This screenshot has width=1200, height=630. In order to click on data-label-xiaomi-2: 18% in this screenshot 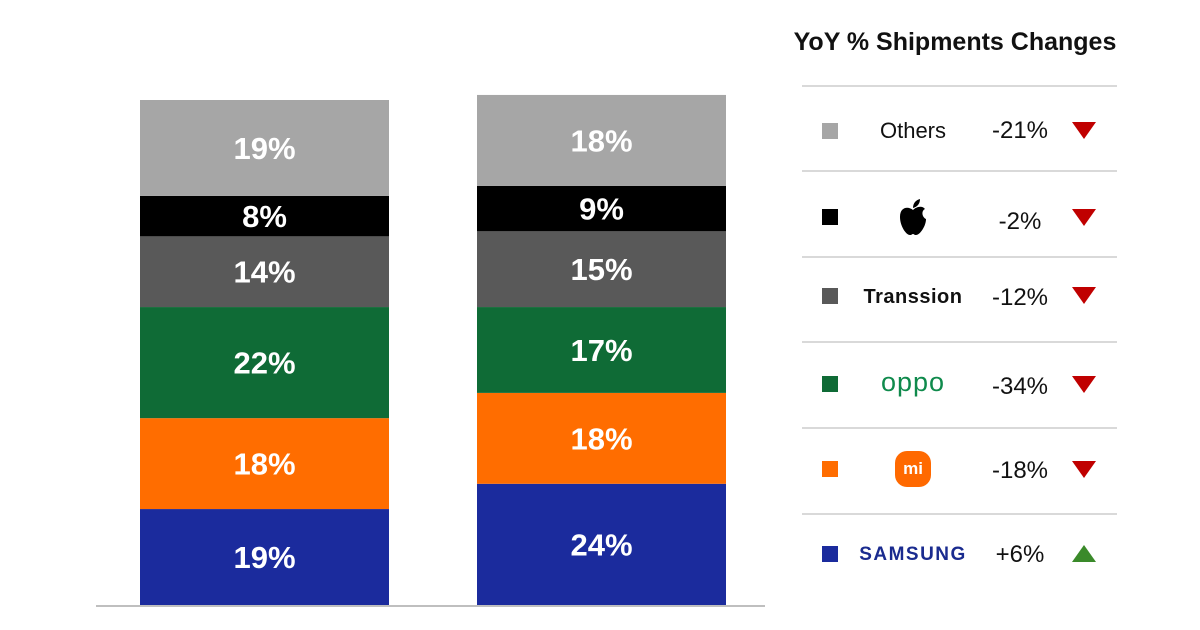, I will do `click(601, 438)`.